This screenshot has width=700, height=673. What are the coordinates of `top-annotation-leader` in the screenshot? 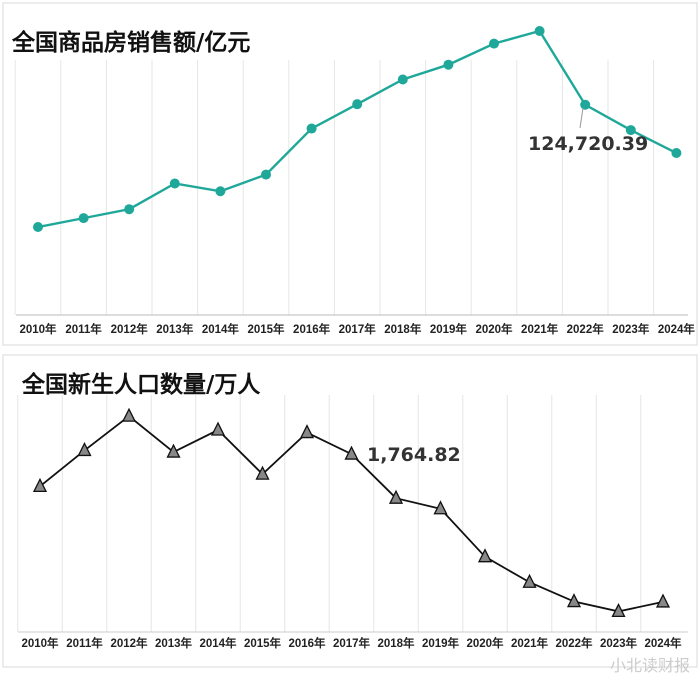 It's located at (581, 118).